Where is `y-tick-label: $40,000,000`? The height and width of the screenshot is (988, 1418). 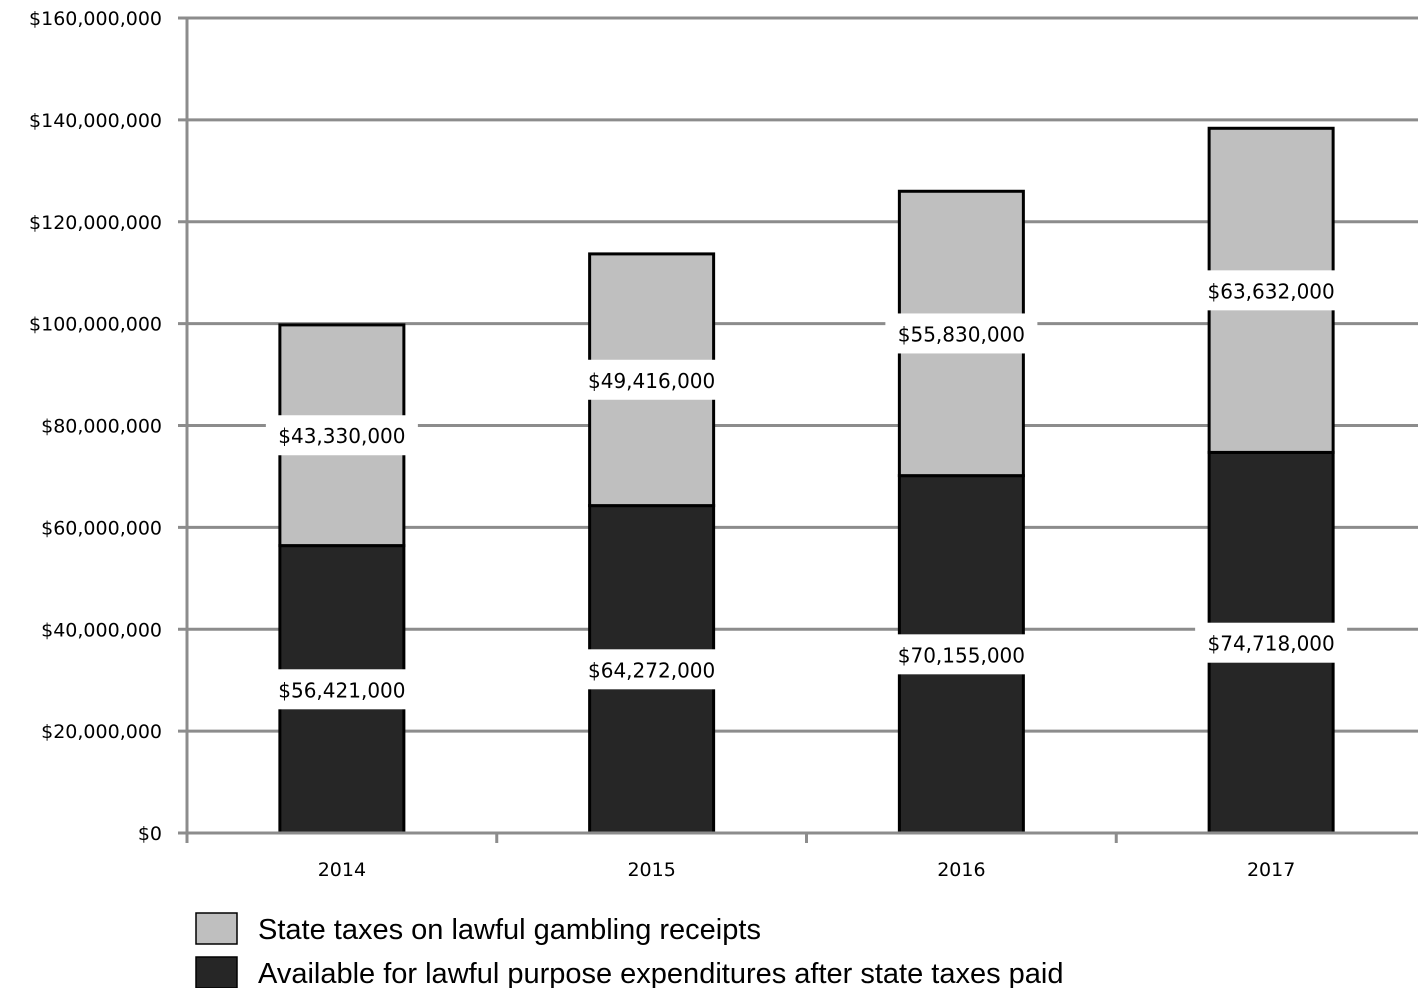 y-tick-label: $40,000,000 is located at coordinates (101, 630).